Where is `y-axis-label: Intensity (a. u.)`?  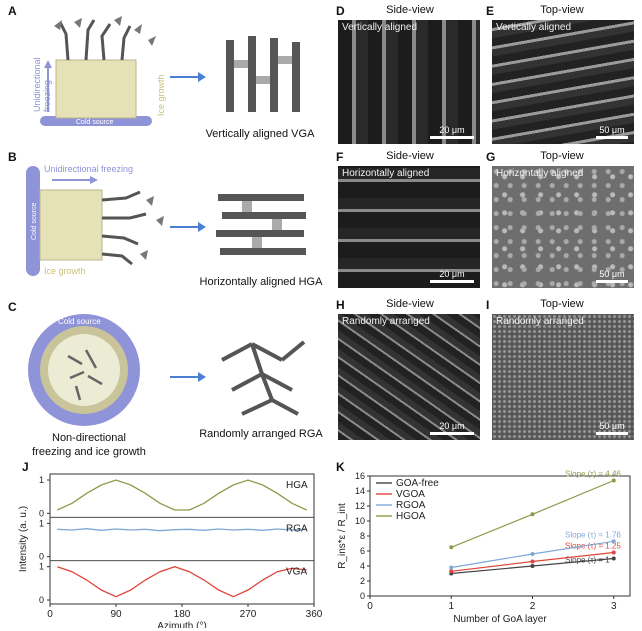
y-axis-label: Intensity (a. u.) is located at coordinates (23, 539).